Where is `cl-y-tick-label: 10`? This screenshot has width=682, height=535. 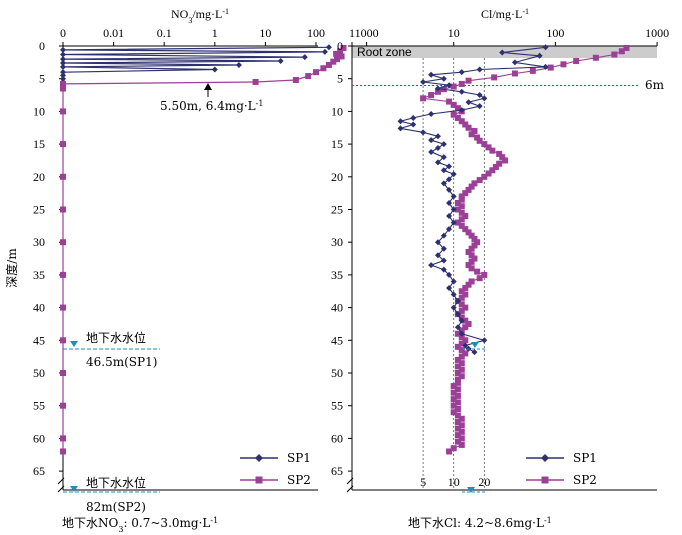 cl-y-tick-label: 10 is located at coordinates (337, 111).